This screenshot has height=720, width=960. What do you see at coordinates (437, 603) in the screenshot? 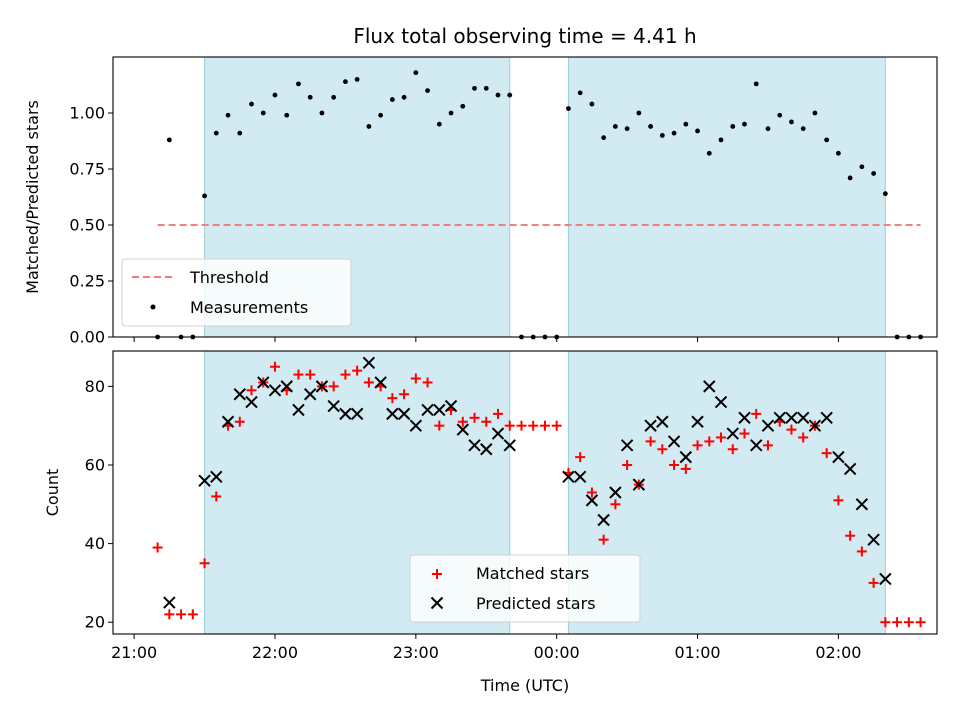
I see `legend-predicted-swatch` at bounding box center [437, 603].